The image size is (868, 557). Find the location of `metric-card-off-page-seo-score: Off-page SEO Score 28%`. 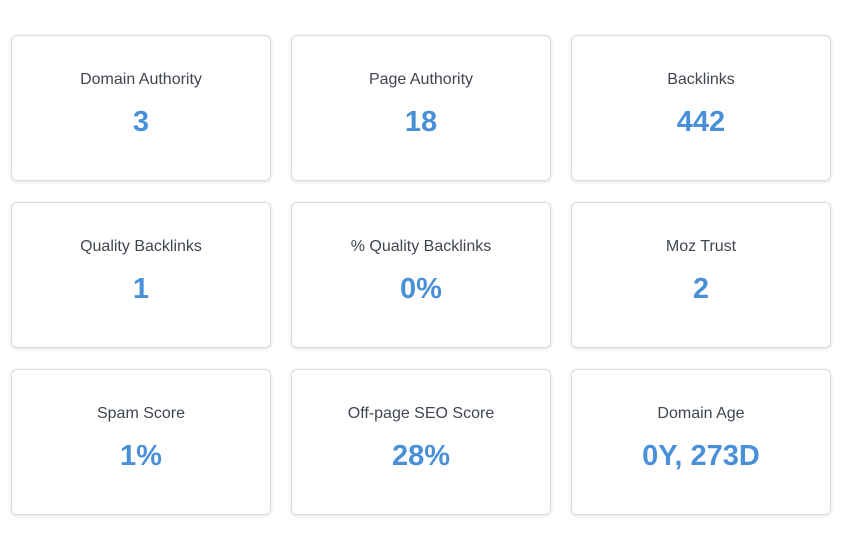

metric-card-off-page-seo-score: Off-page SEO Score 28% is located at coordinates (421, 442).